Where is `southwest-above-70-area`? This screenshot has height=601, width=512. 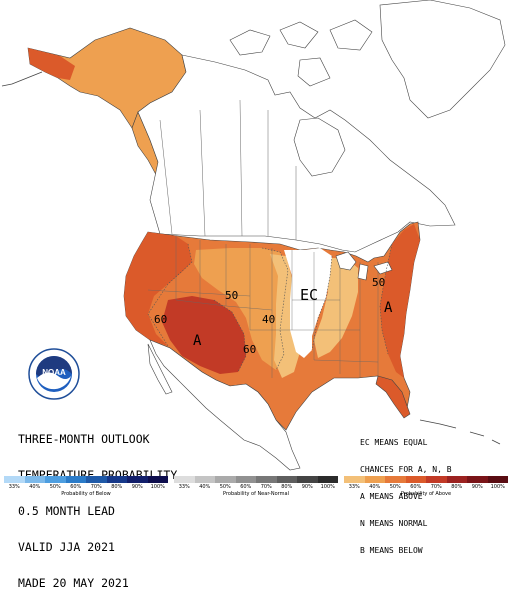 southwest-above-70-area is located at coordinates (204, 335).